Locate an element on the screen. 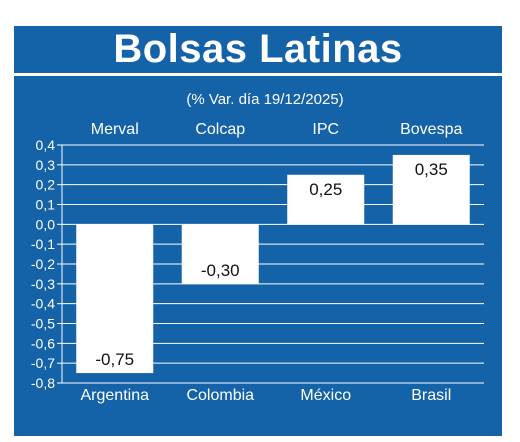  bar-argentina is located at coordinates (115, 299).